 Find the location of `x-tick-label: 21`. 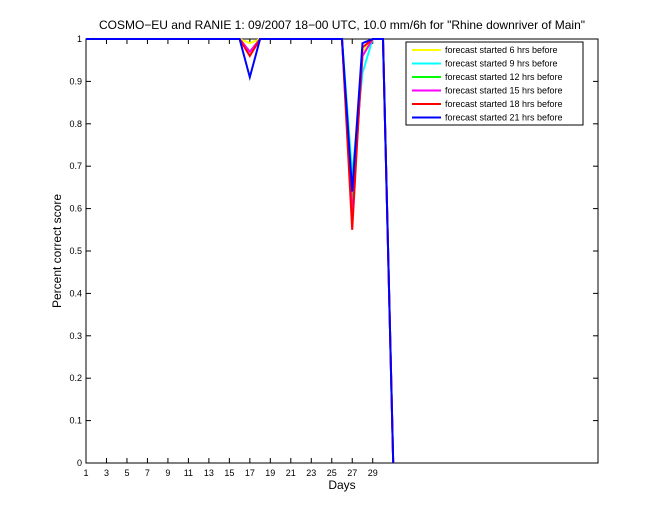

x-tick-label: 21 is located at coordinates (291, 473).